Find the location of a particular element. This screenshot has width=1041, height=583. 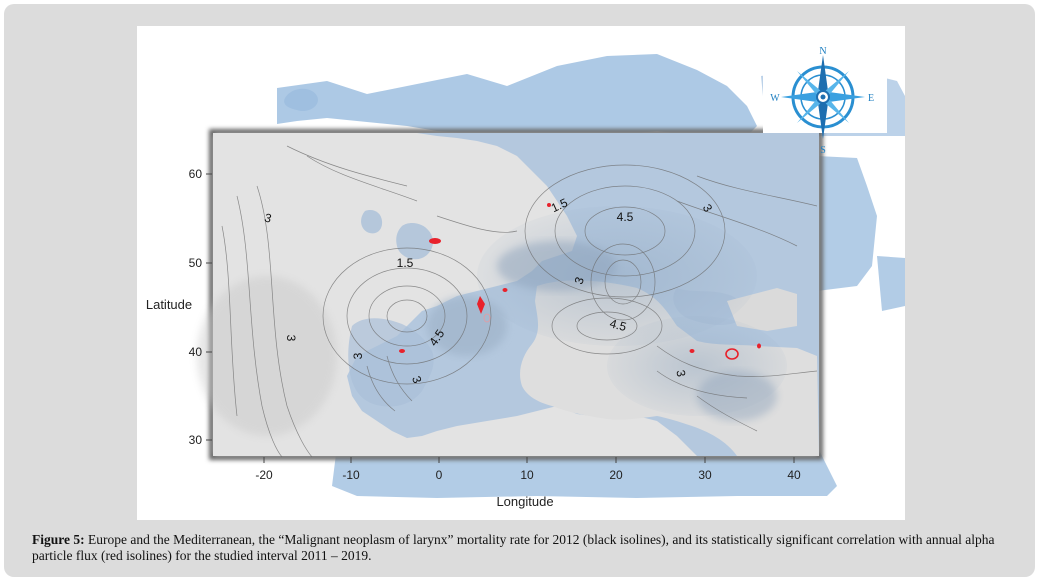

compass-west-label: W is located at coordinates (775, 98).